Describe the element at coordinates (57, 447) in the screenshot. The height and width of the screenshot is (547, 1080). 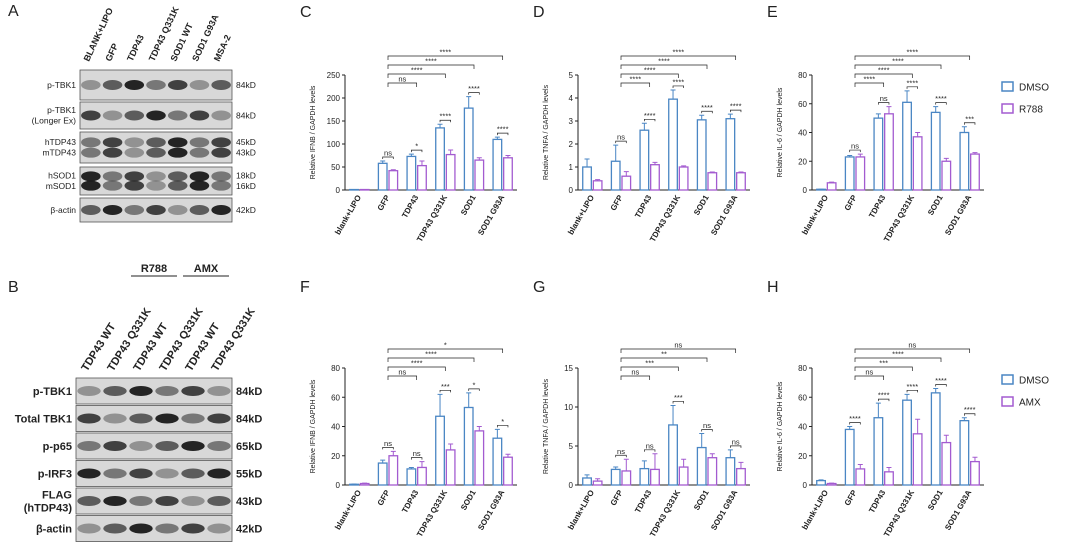
I see `row-label: p-p65` at that location.